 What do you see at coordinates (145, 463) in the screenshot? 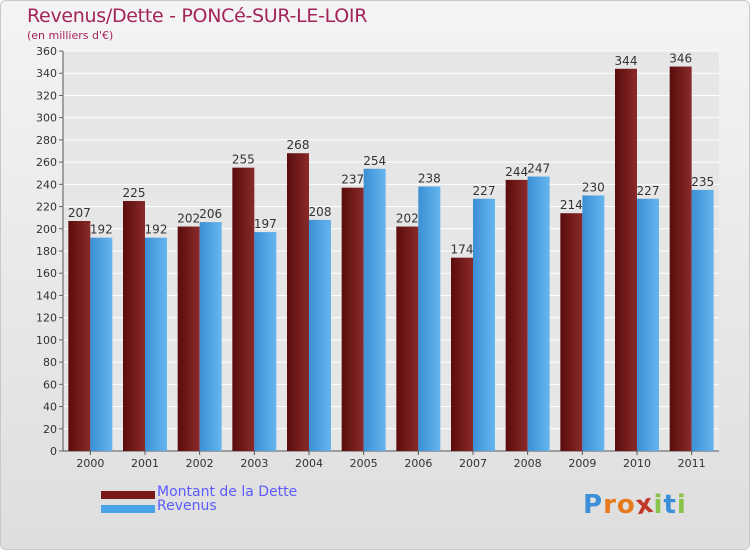
I see `x-tick-label: 2001` at bounding box center [145, 463].